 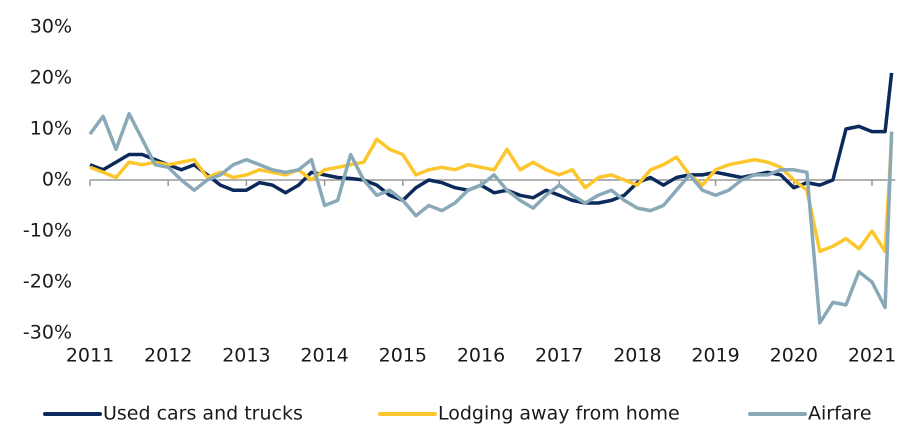 What do you see at coordinates (47, 333) in the screenshot?
I see `y-tick-label: -30%` at bounding box center [47, 333].